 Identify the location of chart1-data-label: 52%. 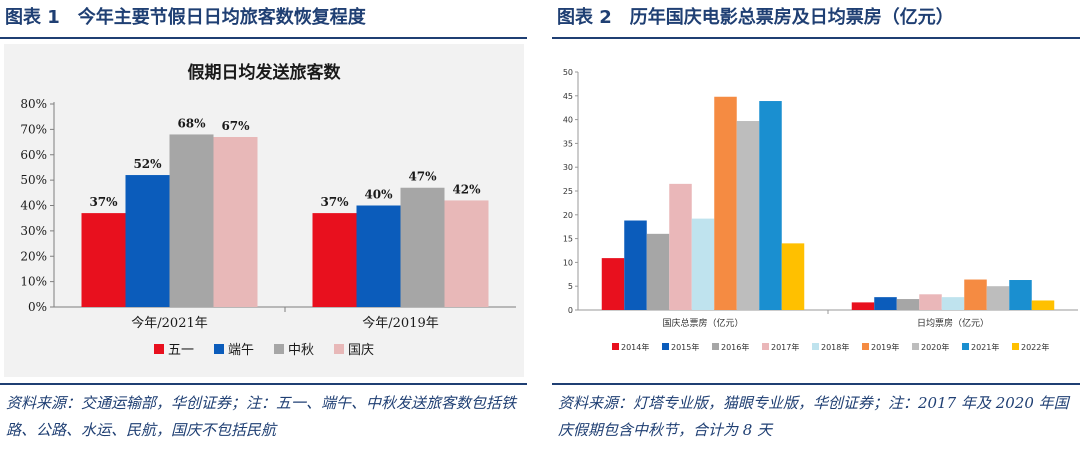
(147, 164).